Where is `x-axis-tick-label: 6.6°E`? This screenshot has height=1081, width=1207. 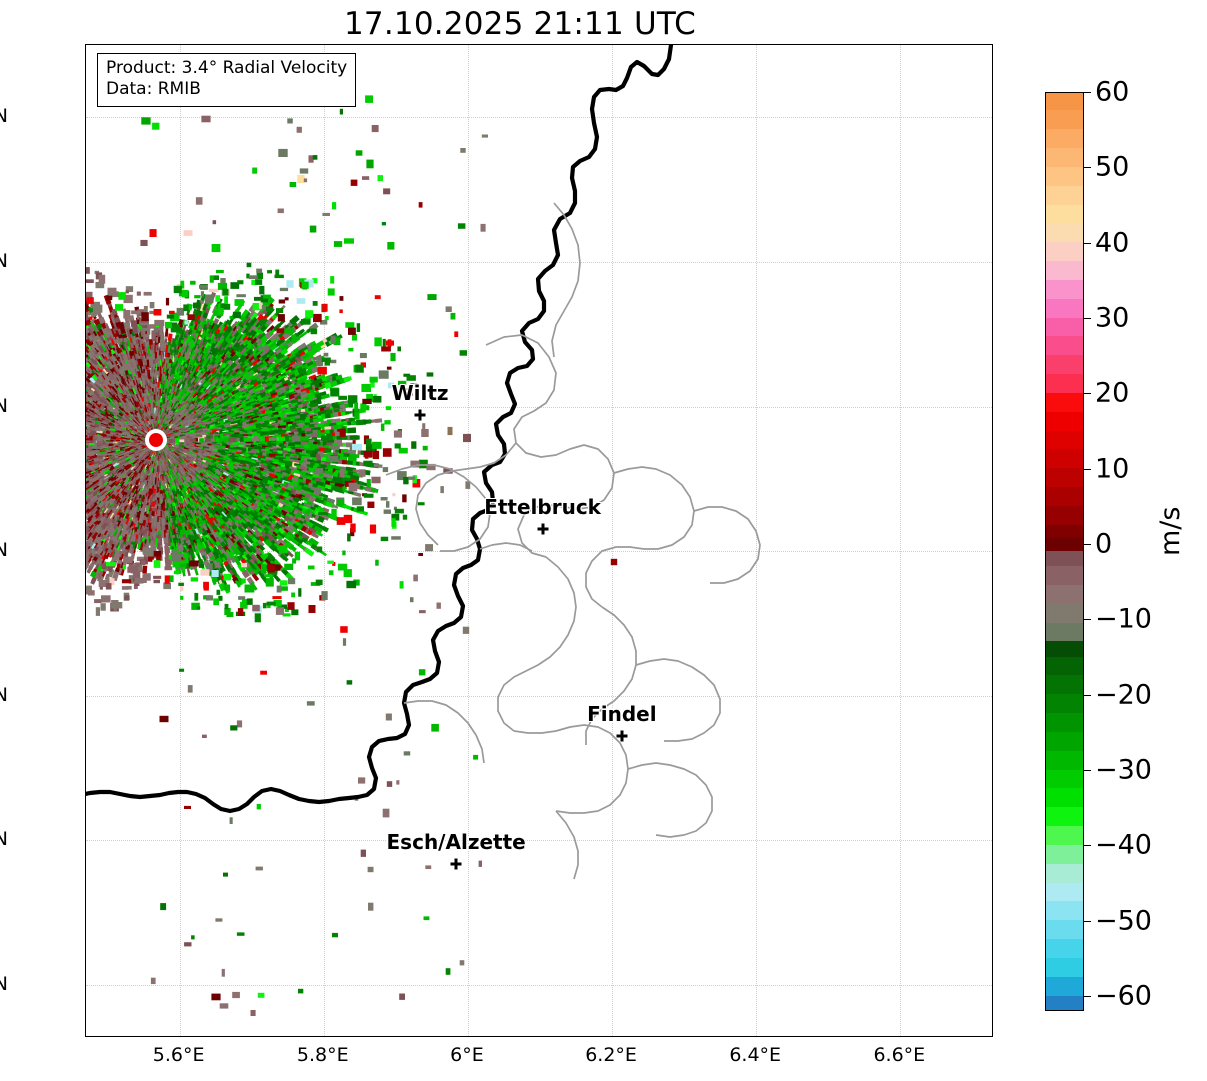 x-axis-tick-label: 6.6°E is located at coordinates (899, 1055).